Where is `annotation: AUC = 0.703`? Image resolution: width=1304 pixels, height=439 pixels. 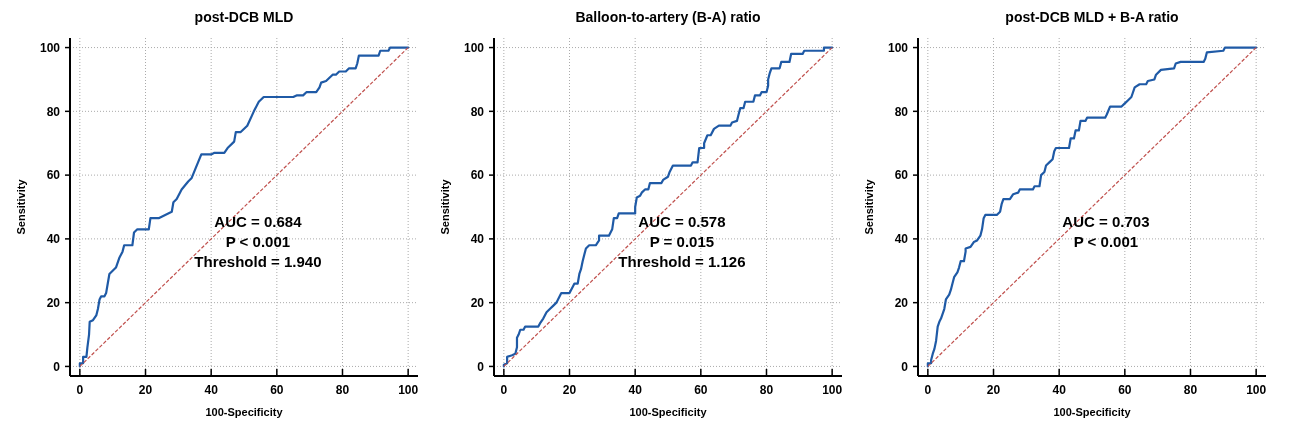
annotation: AUC = 0.703 is located at coordinates (1106, 222).